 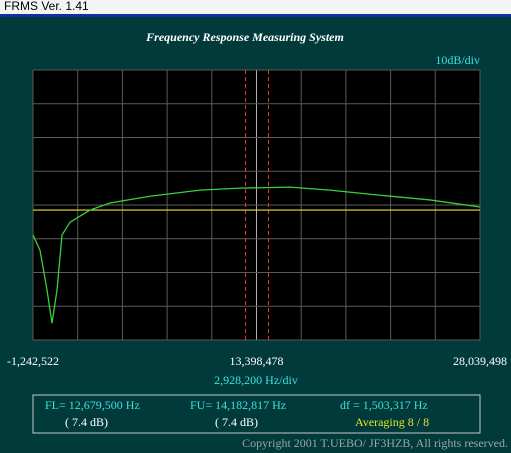 I want to click on fu-level: ( 7.4 dB), so click(x=236, y=422).